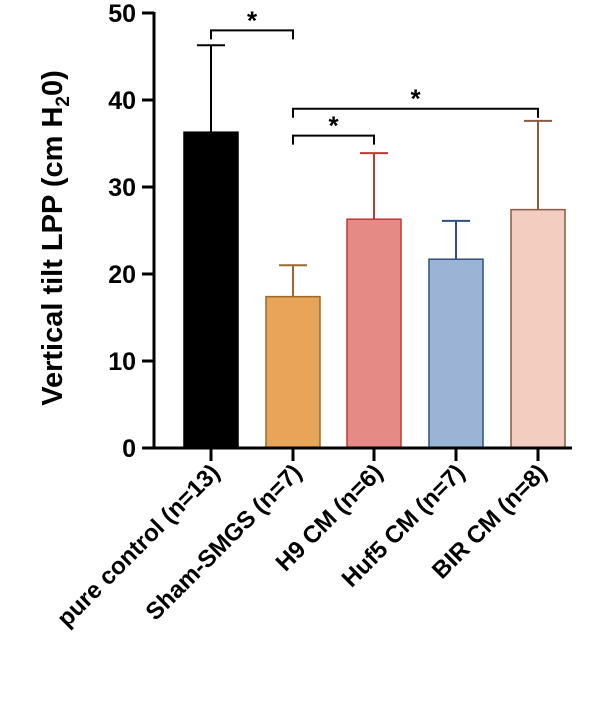  Describe the element at coordinates (138, 545) in the screenshot. I see `x-tick-label: pure control (n=13)` at that location.